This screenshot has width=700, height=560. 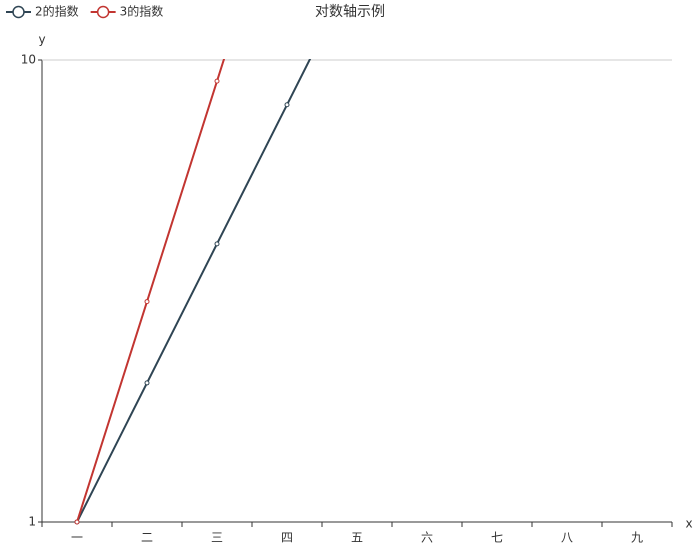 I want to click on legend-label: 2的指数, so click(x=57, y=11).